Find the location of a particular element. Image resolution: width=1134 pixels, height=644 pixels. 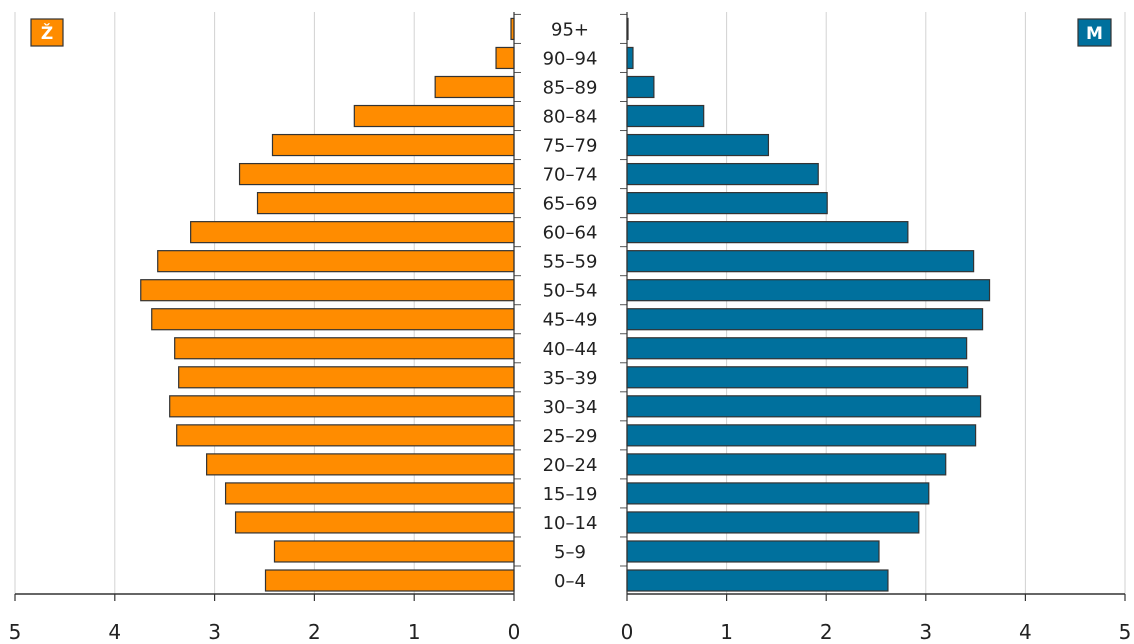

age-label: 0–4 is located at coordinates (570, 581).